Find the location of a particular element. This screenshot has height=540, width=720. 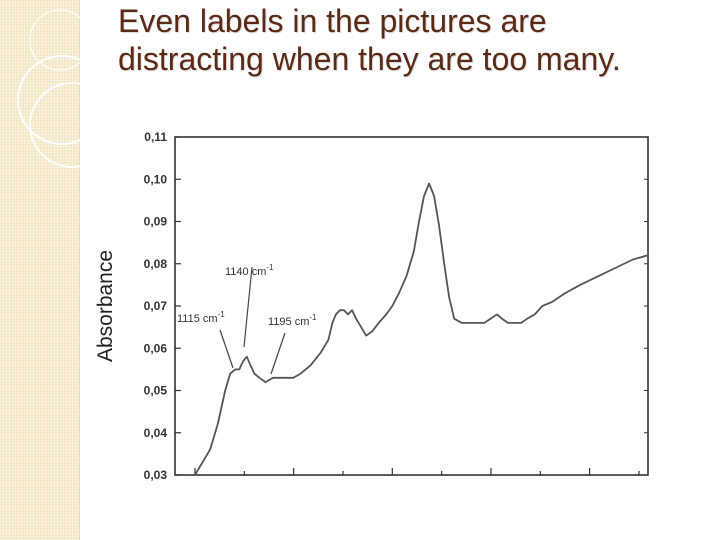

y-tick-label: 0,09 is located at coordinates (156, 222).